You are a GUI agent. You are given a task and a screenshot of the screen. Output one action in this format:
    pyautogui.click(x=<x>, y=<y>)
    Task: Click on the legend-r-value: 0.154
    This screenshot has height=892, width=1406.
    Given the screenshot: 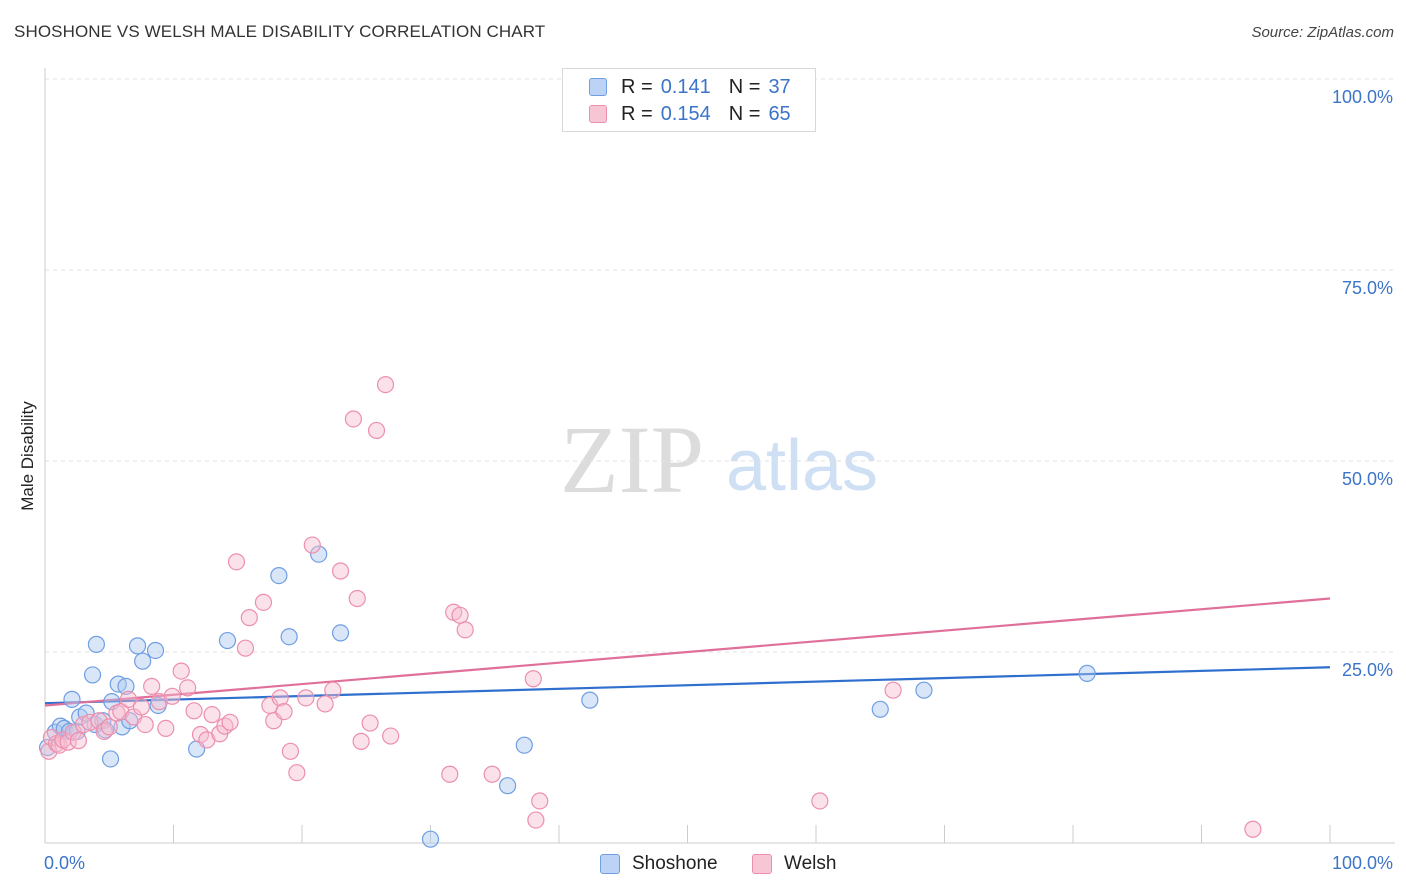 What is the action you would take?
    pyautogui.click(x=685, y=113)
    